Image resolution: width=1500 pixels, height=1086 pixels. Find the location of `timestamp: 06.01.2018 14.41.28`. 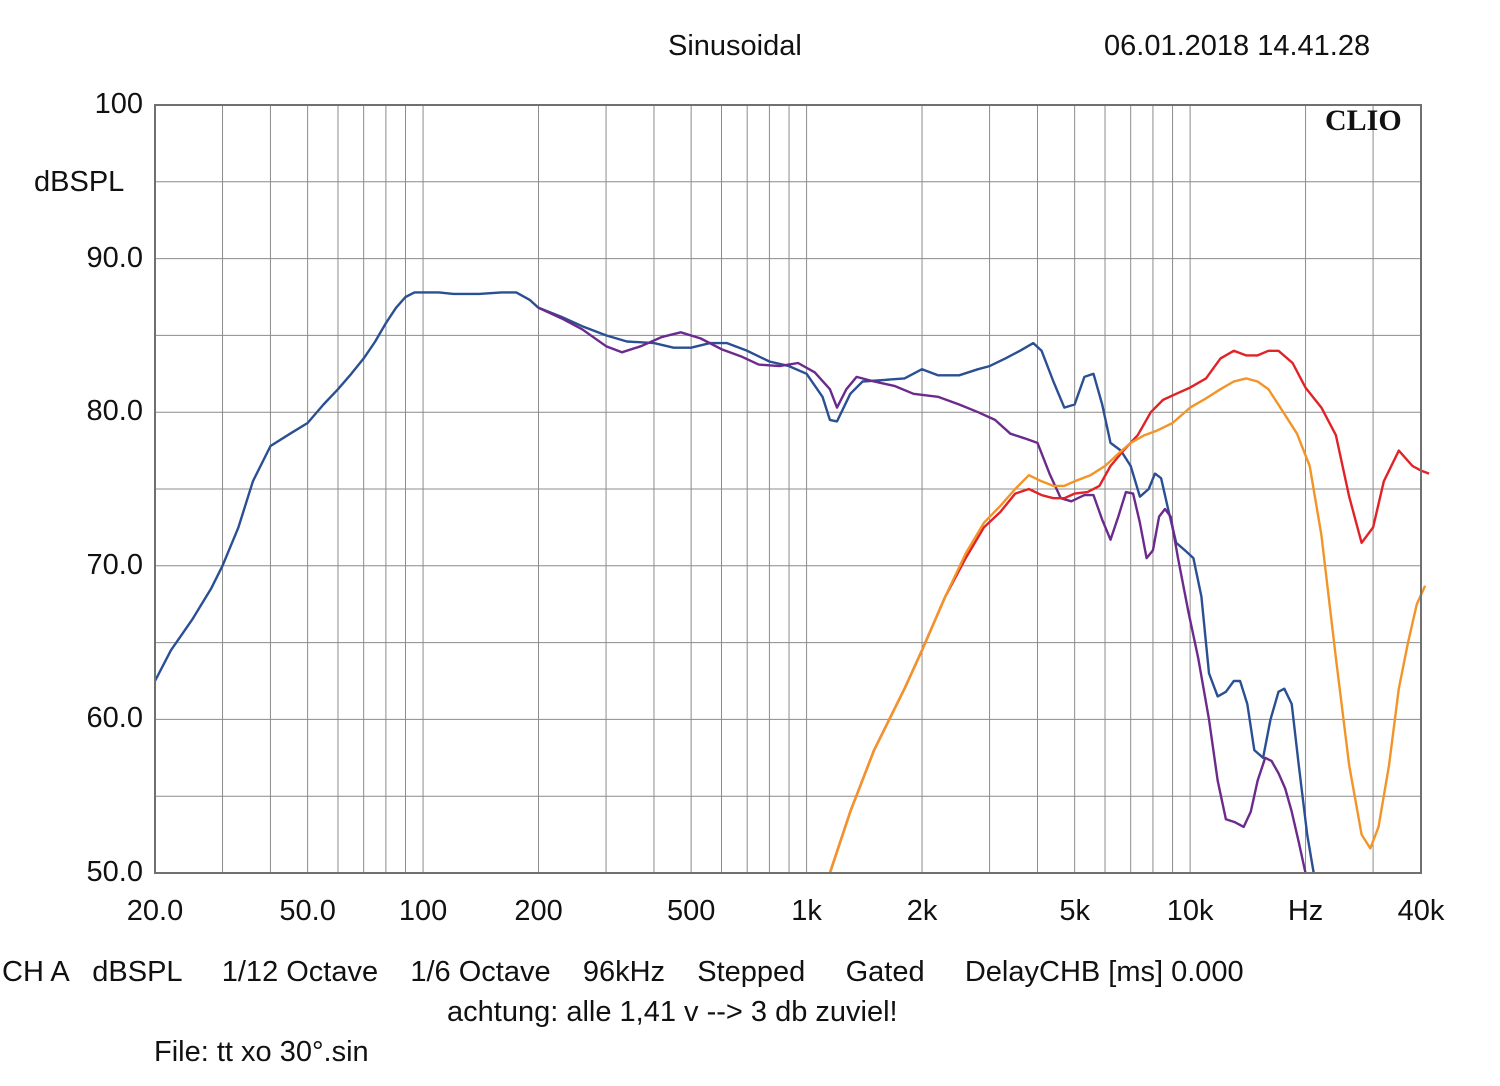

timestamp: 06.01.2018 14.41.28 is located at coordinates (1237, 46).